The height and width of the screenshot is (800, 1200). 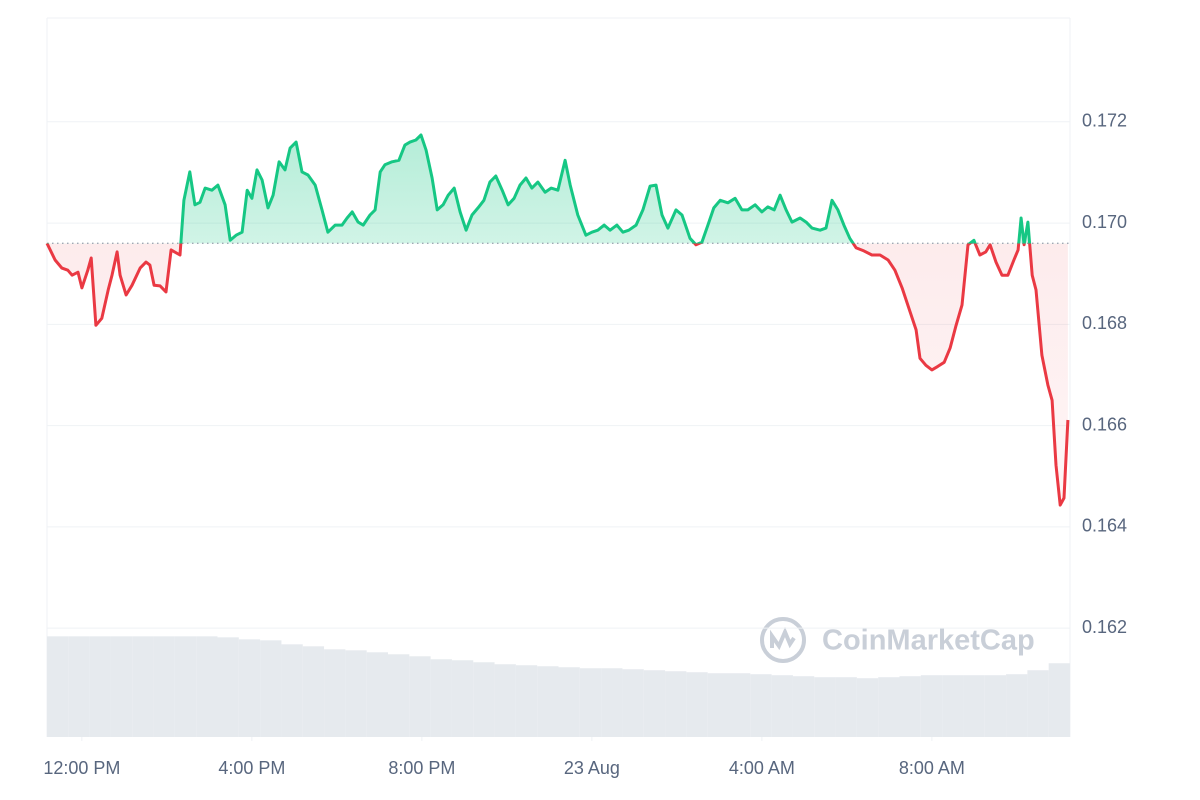 I want to click on x-tick-label: 4:00 AM, so click(x=762, y=768).